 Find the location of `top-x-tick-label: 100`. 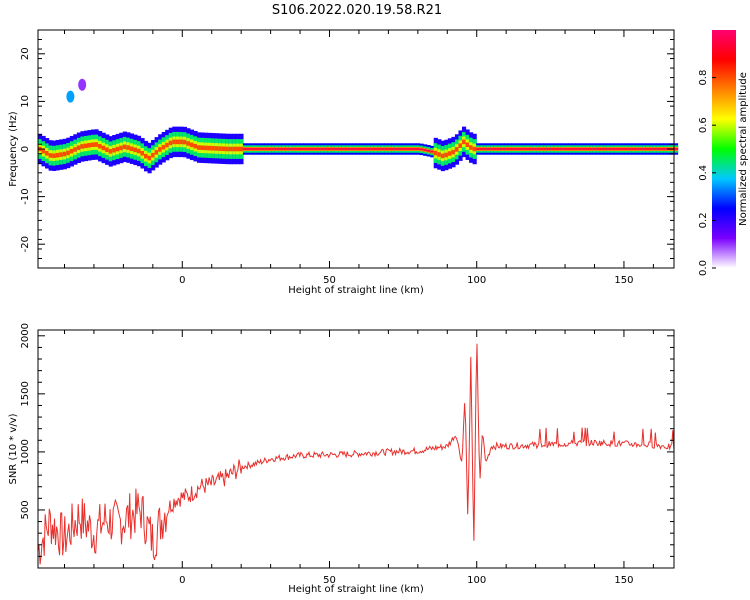

top-x-tick-label: 100 is located at coordinates (476, 280).